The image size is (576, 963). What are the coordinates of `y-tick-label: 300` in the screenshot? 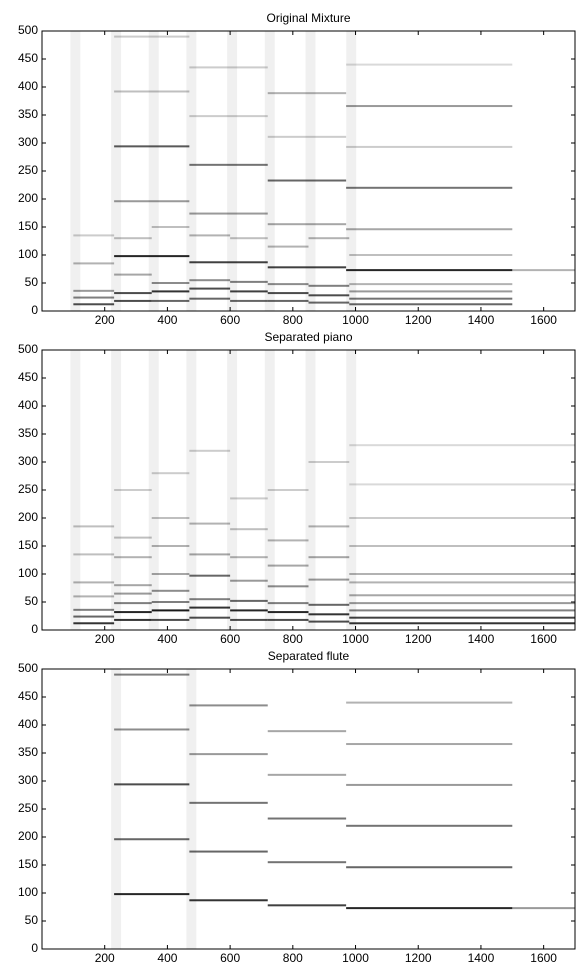 It's located at (28, 142).